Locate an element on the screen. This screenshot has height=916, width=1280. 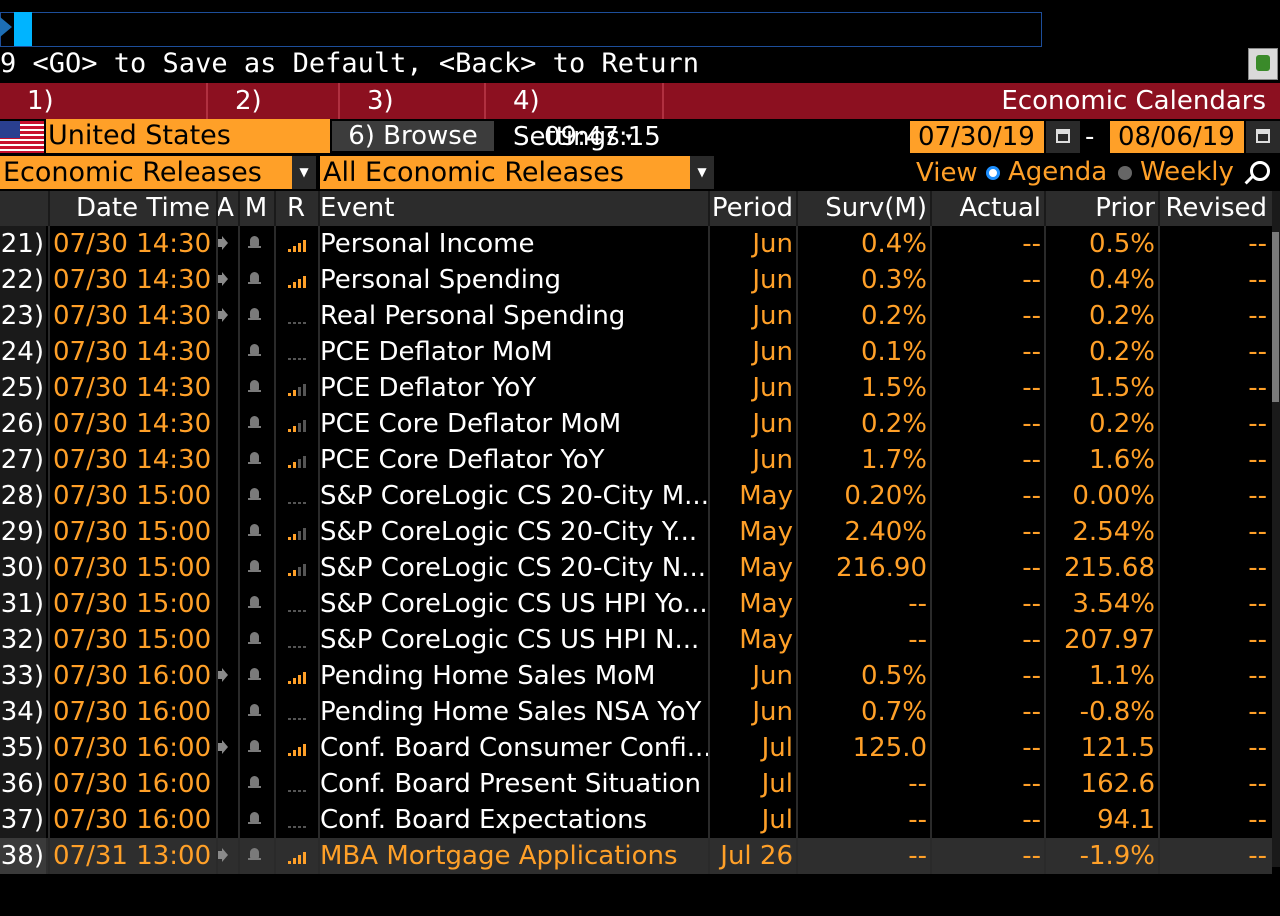
radio-agenda is located at coordinates (993, 173).